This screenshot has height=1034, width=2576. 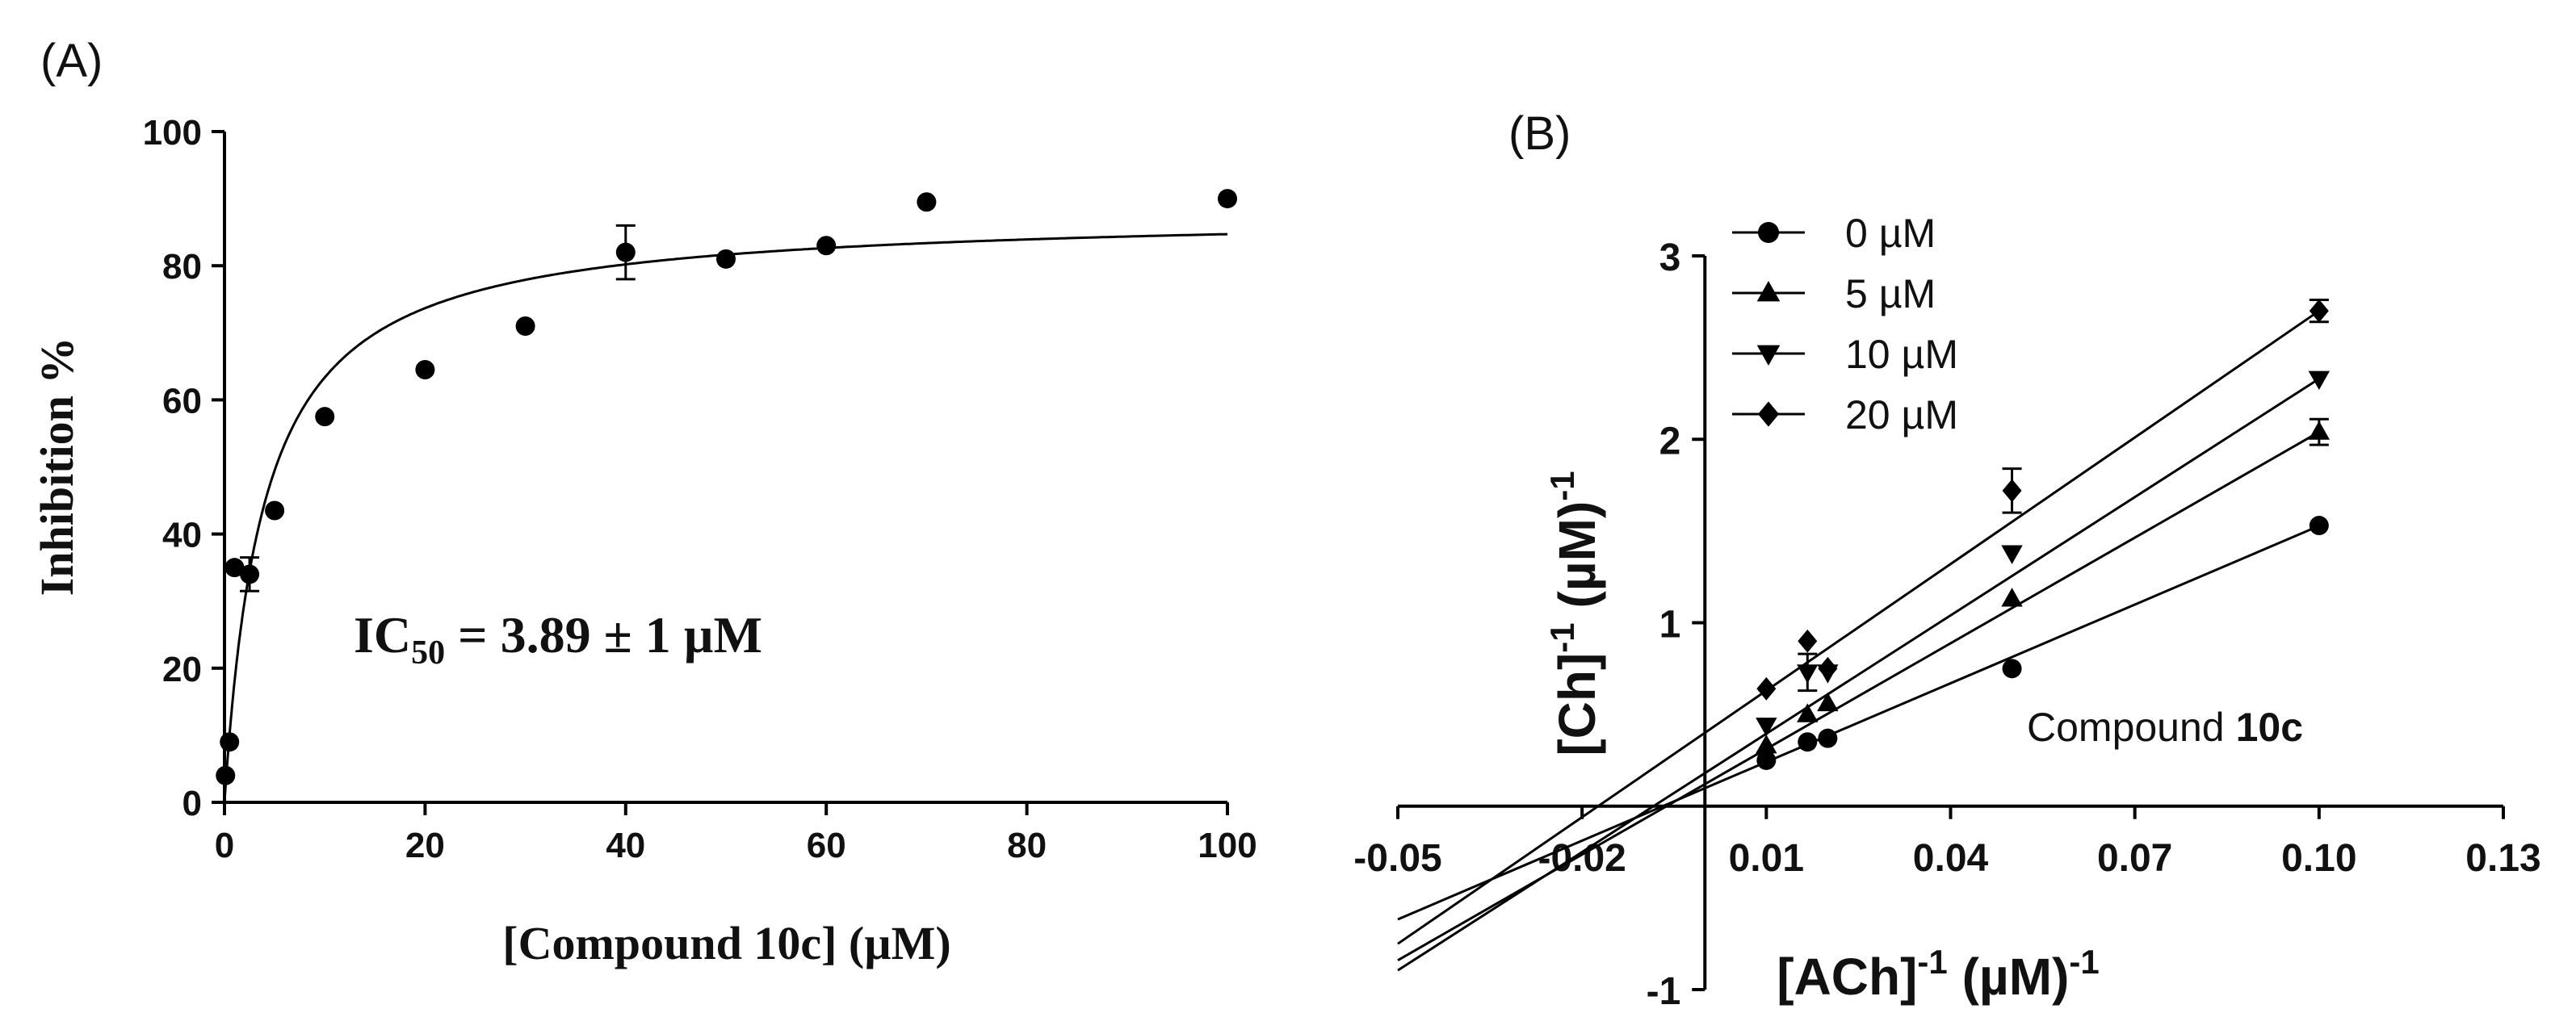 I want to click on panel-a-y-axis-label: Inhibition %, so click(x=57, y=467).